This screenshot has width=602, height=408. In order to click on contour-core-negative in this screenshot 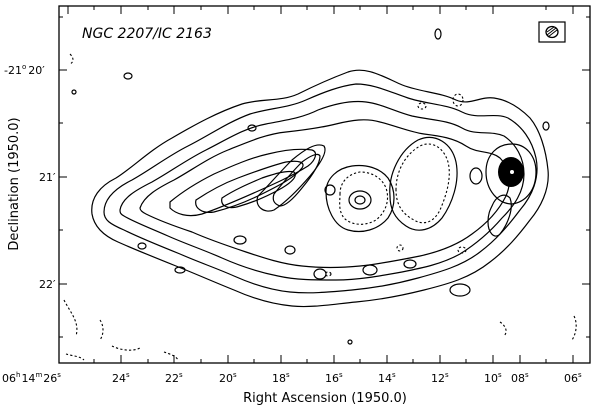, I will do `click(364, 198)`.